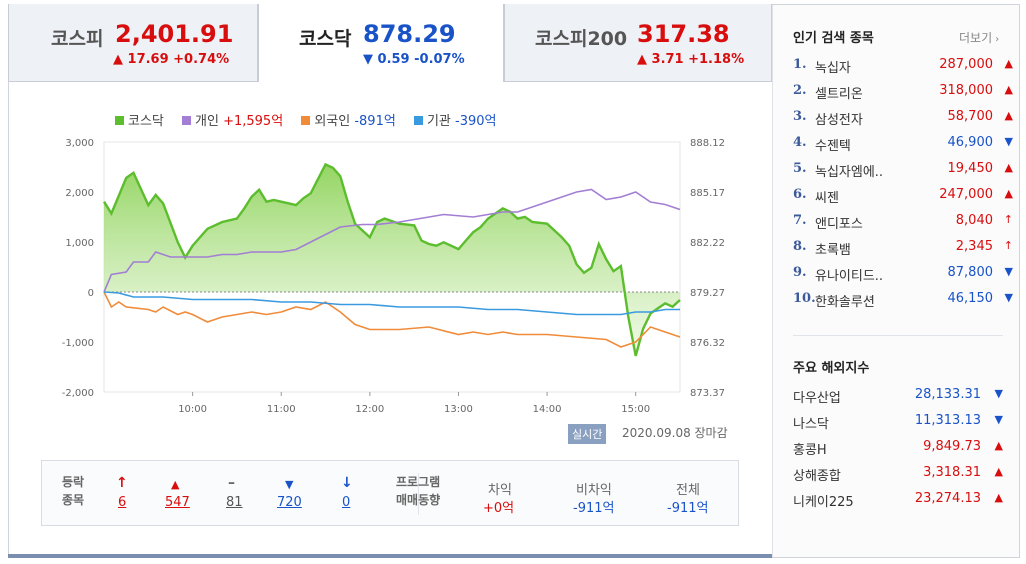 The height and width of the screenshot is (564, 1026). What do you see at coordinates (898, 335) in the screenshot?
I see `side-divider` at bounding box center [898, 335].